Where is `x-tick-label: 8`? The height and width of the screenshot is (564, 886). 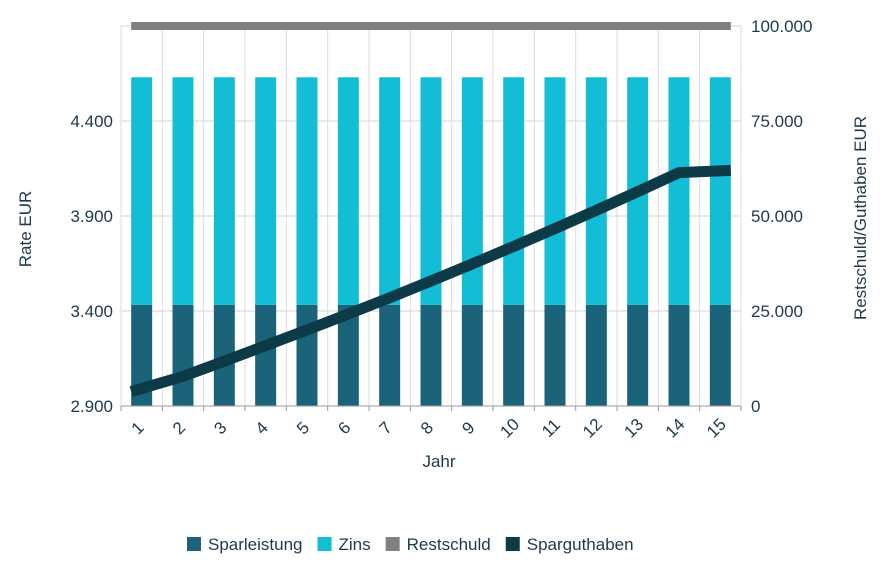
x-tick-label: 8 is located at coordinates (427, 428).